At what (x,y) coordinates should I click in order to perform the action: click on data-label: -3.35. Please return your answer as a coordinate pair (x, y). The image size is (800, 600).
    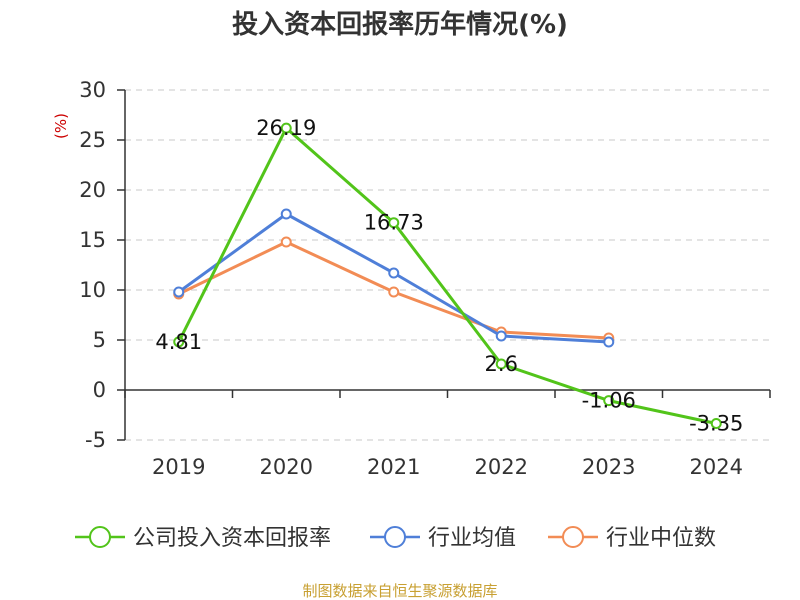
    Looking at the image, I should click on (716, 424).